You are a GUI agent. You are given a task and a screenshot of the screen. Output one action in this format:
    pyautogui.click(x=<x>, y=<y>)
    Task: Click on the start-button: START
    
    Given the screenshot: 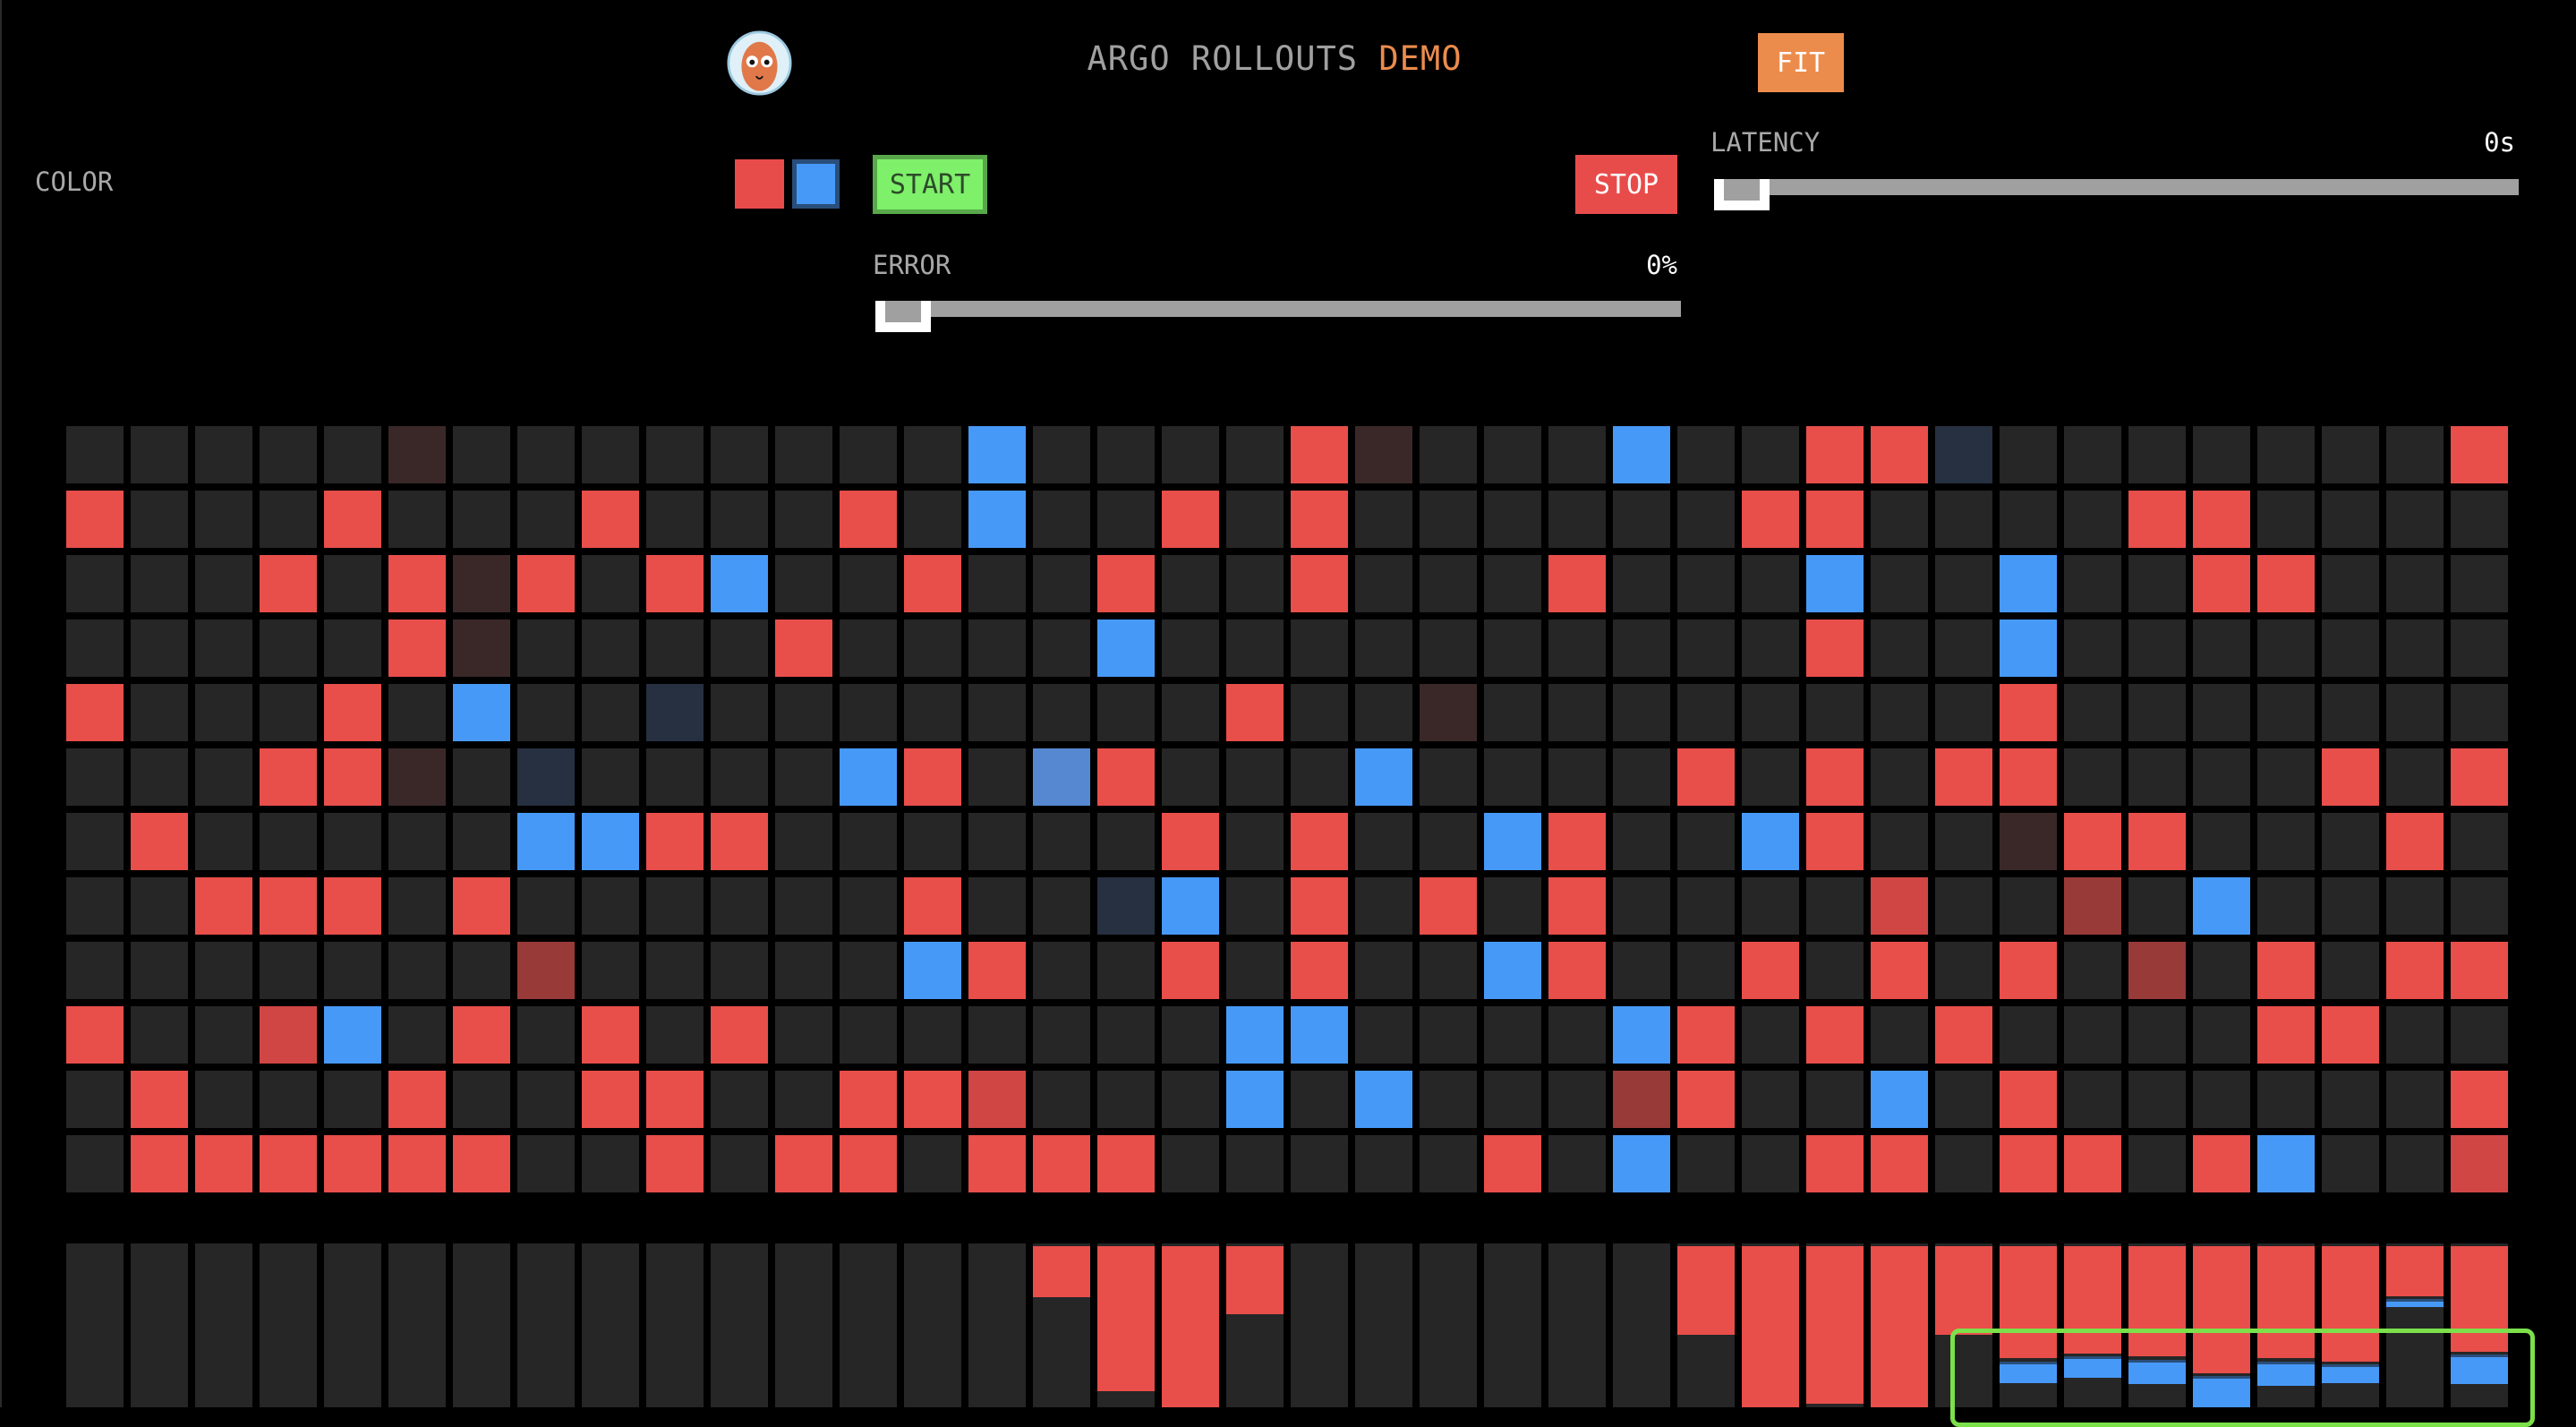 What is the action you would take?
    pyautogui.click(x=930, y=185)
    